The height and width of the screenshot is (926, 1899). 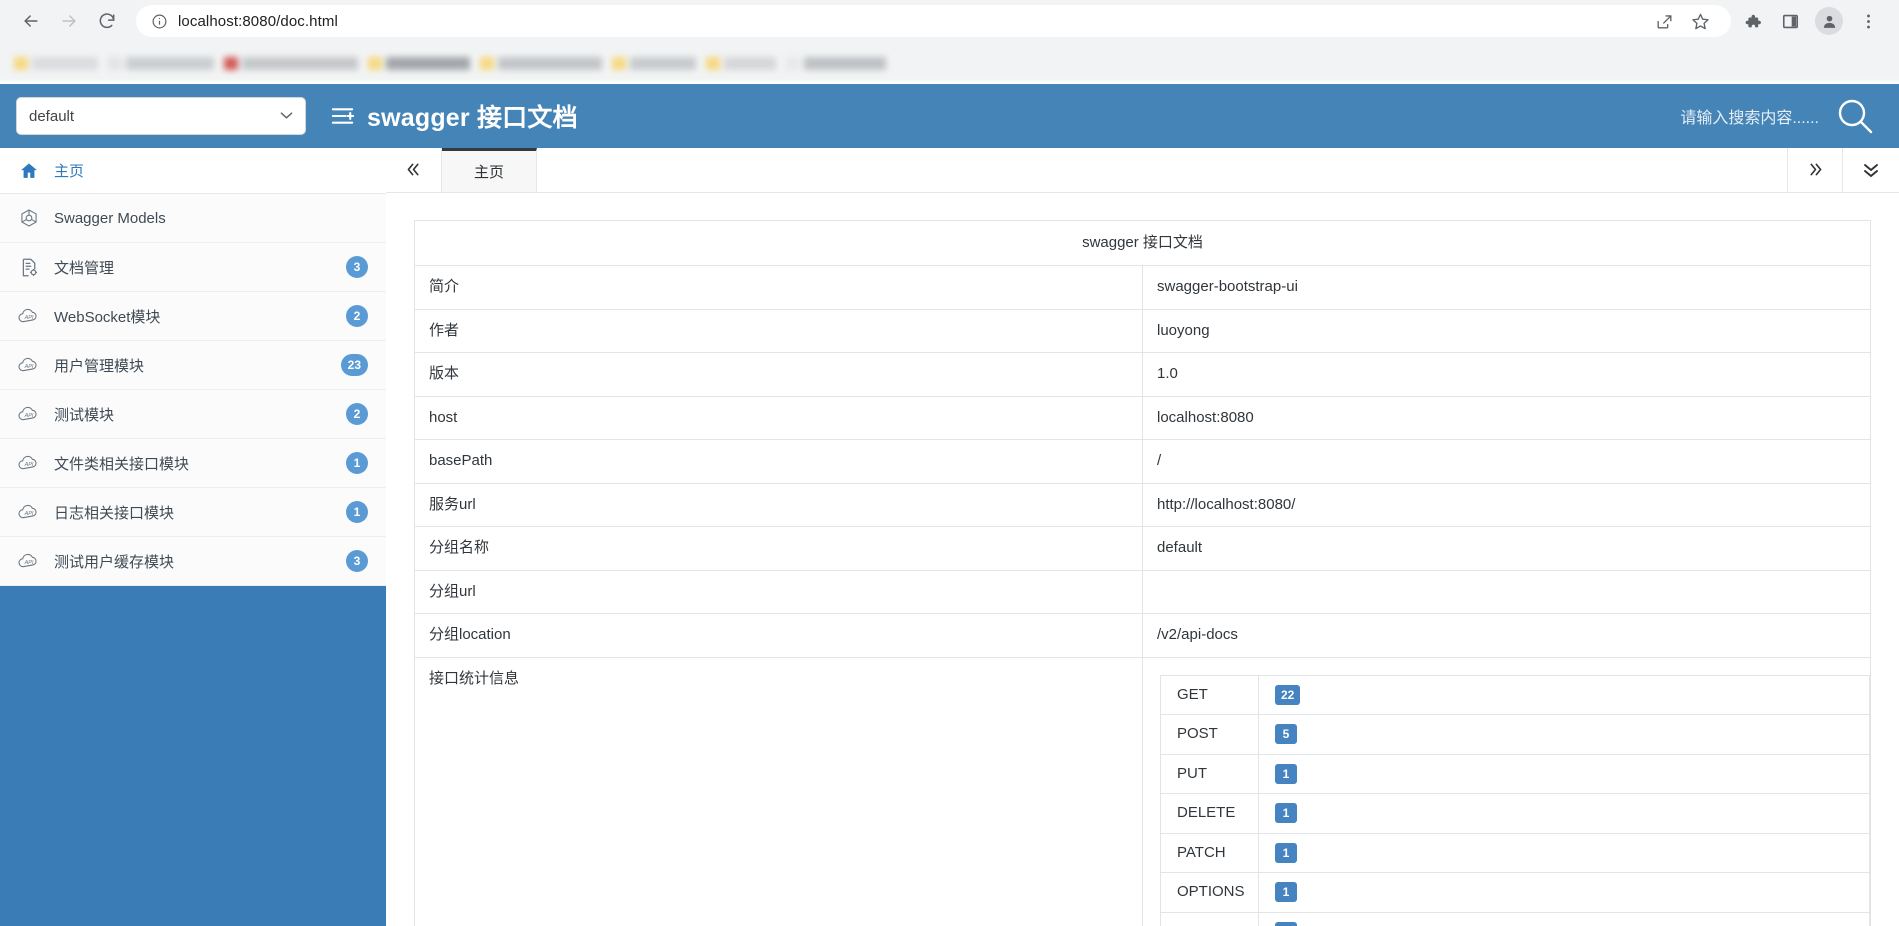 I want to click on magnifier-icon, so click(x=1855, y=116).